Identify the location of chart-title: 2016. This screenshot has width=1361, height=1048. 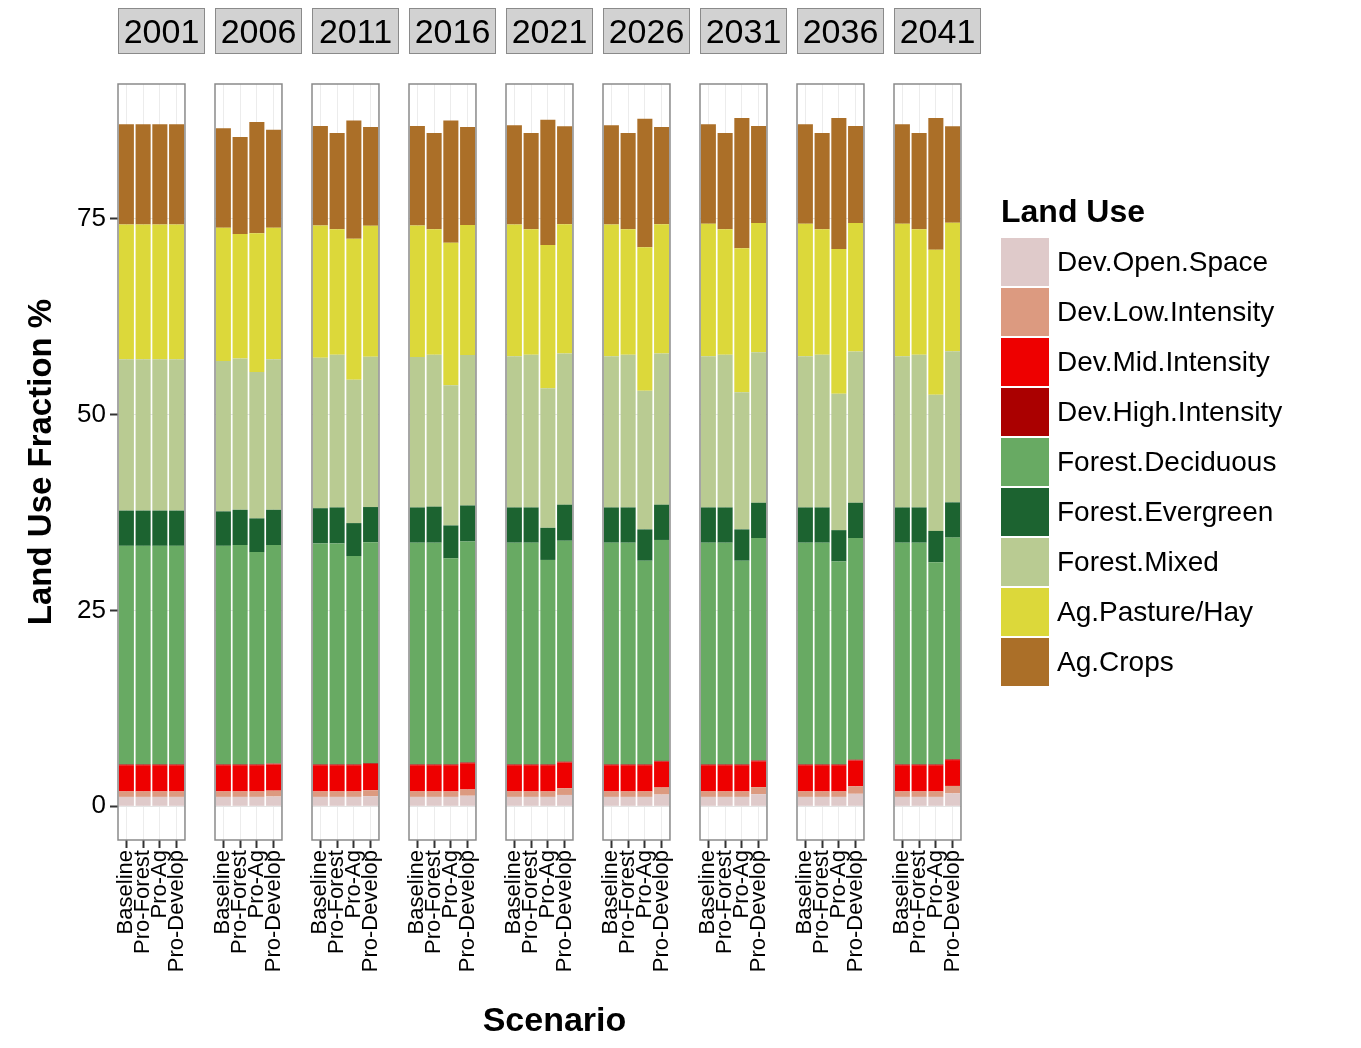
(452, 31).